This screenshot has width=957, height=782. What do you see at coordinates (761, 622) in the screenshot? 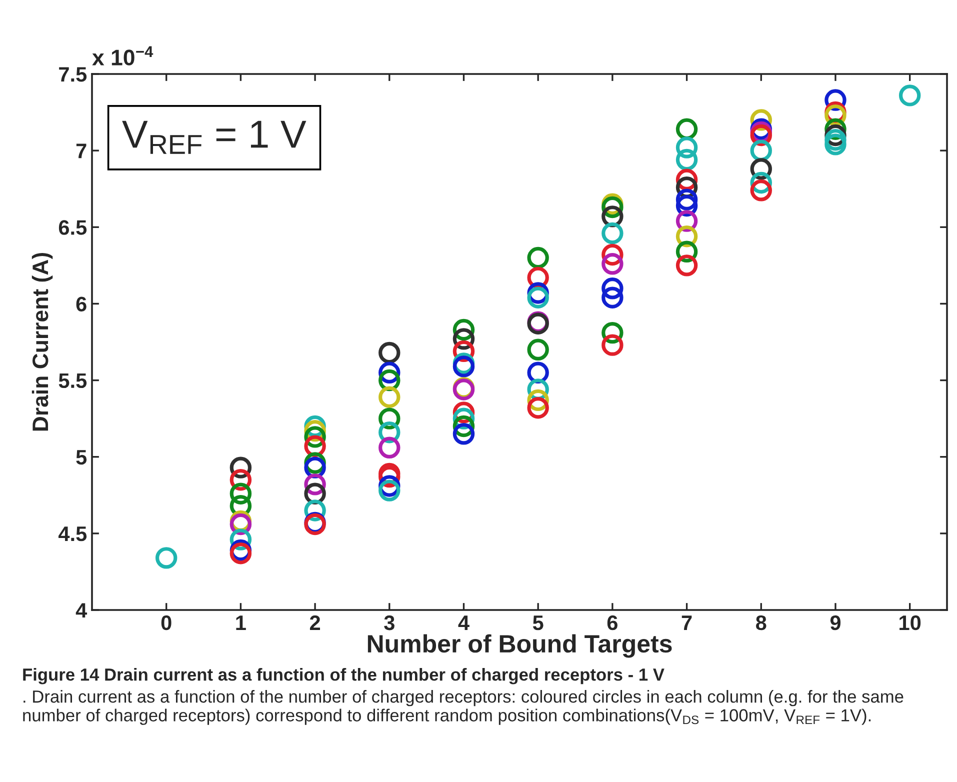
I see `x-tick-label: 8` at bounding box center [761, 622].